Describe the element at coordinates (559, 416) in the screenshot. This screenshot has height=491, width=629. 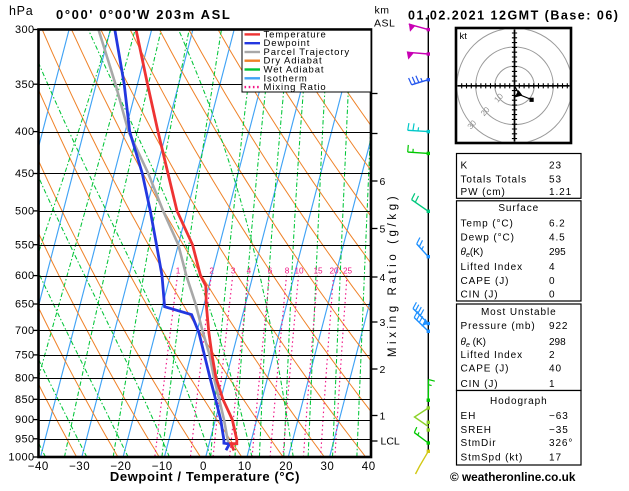
I see `svg-text: −63` at that location.